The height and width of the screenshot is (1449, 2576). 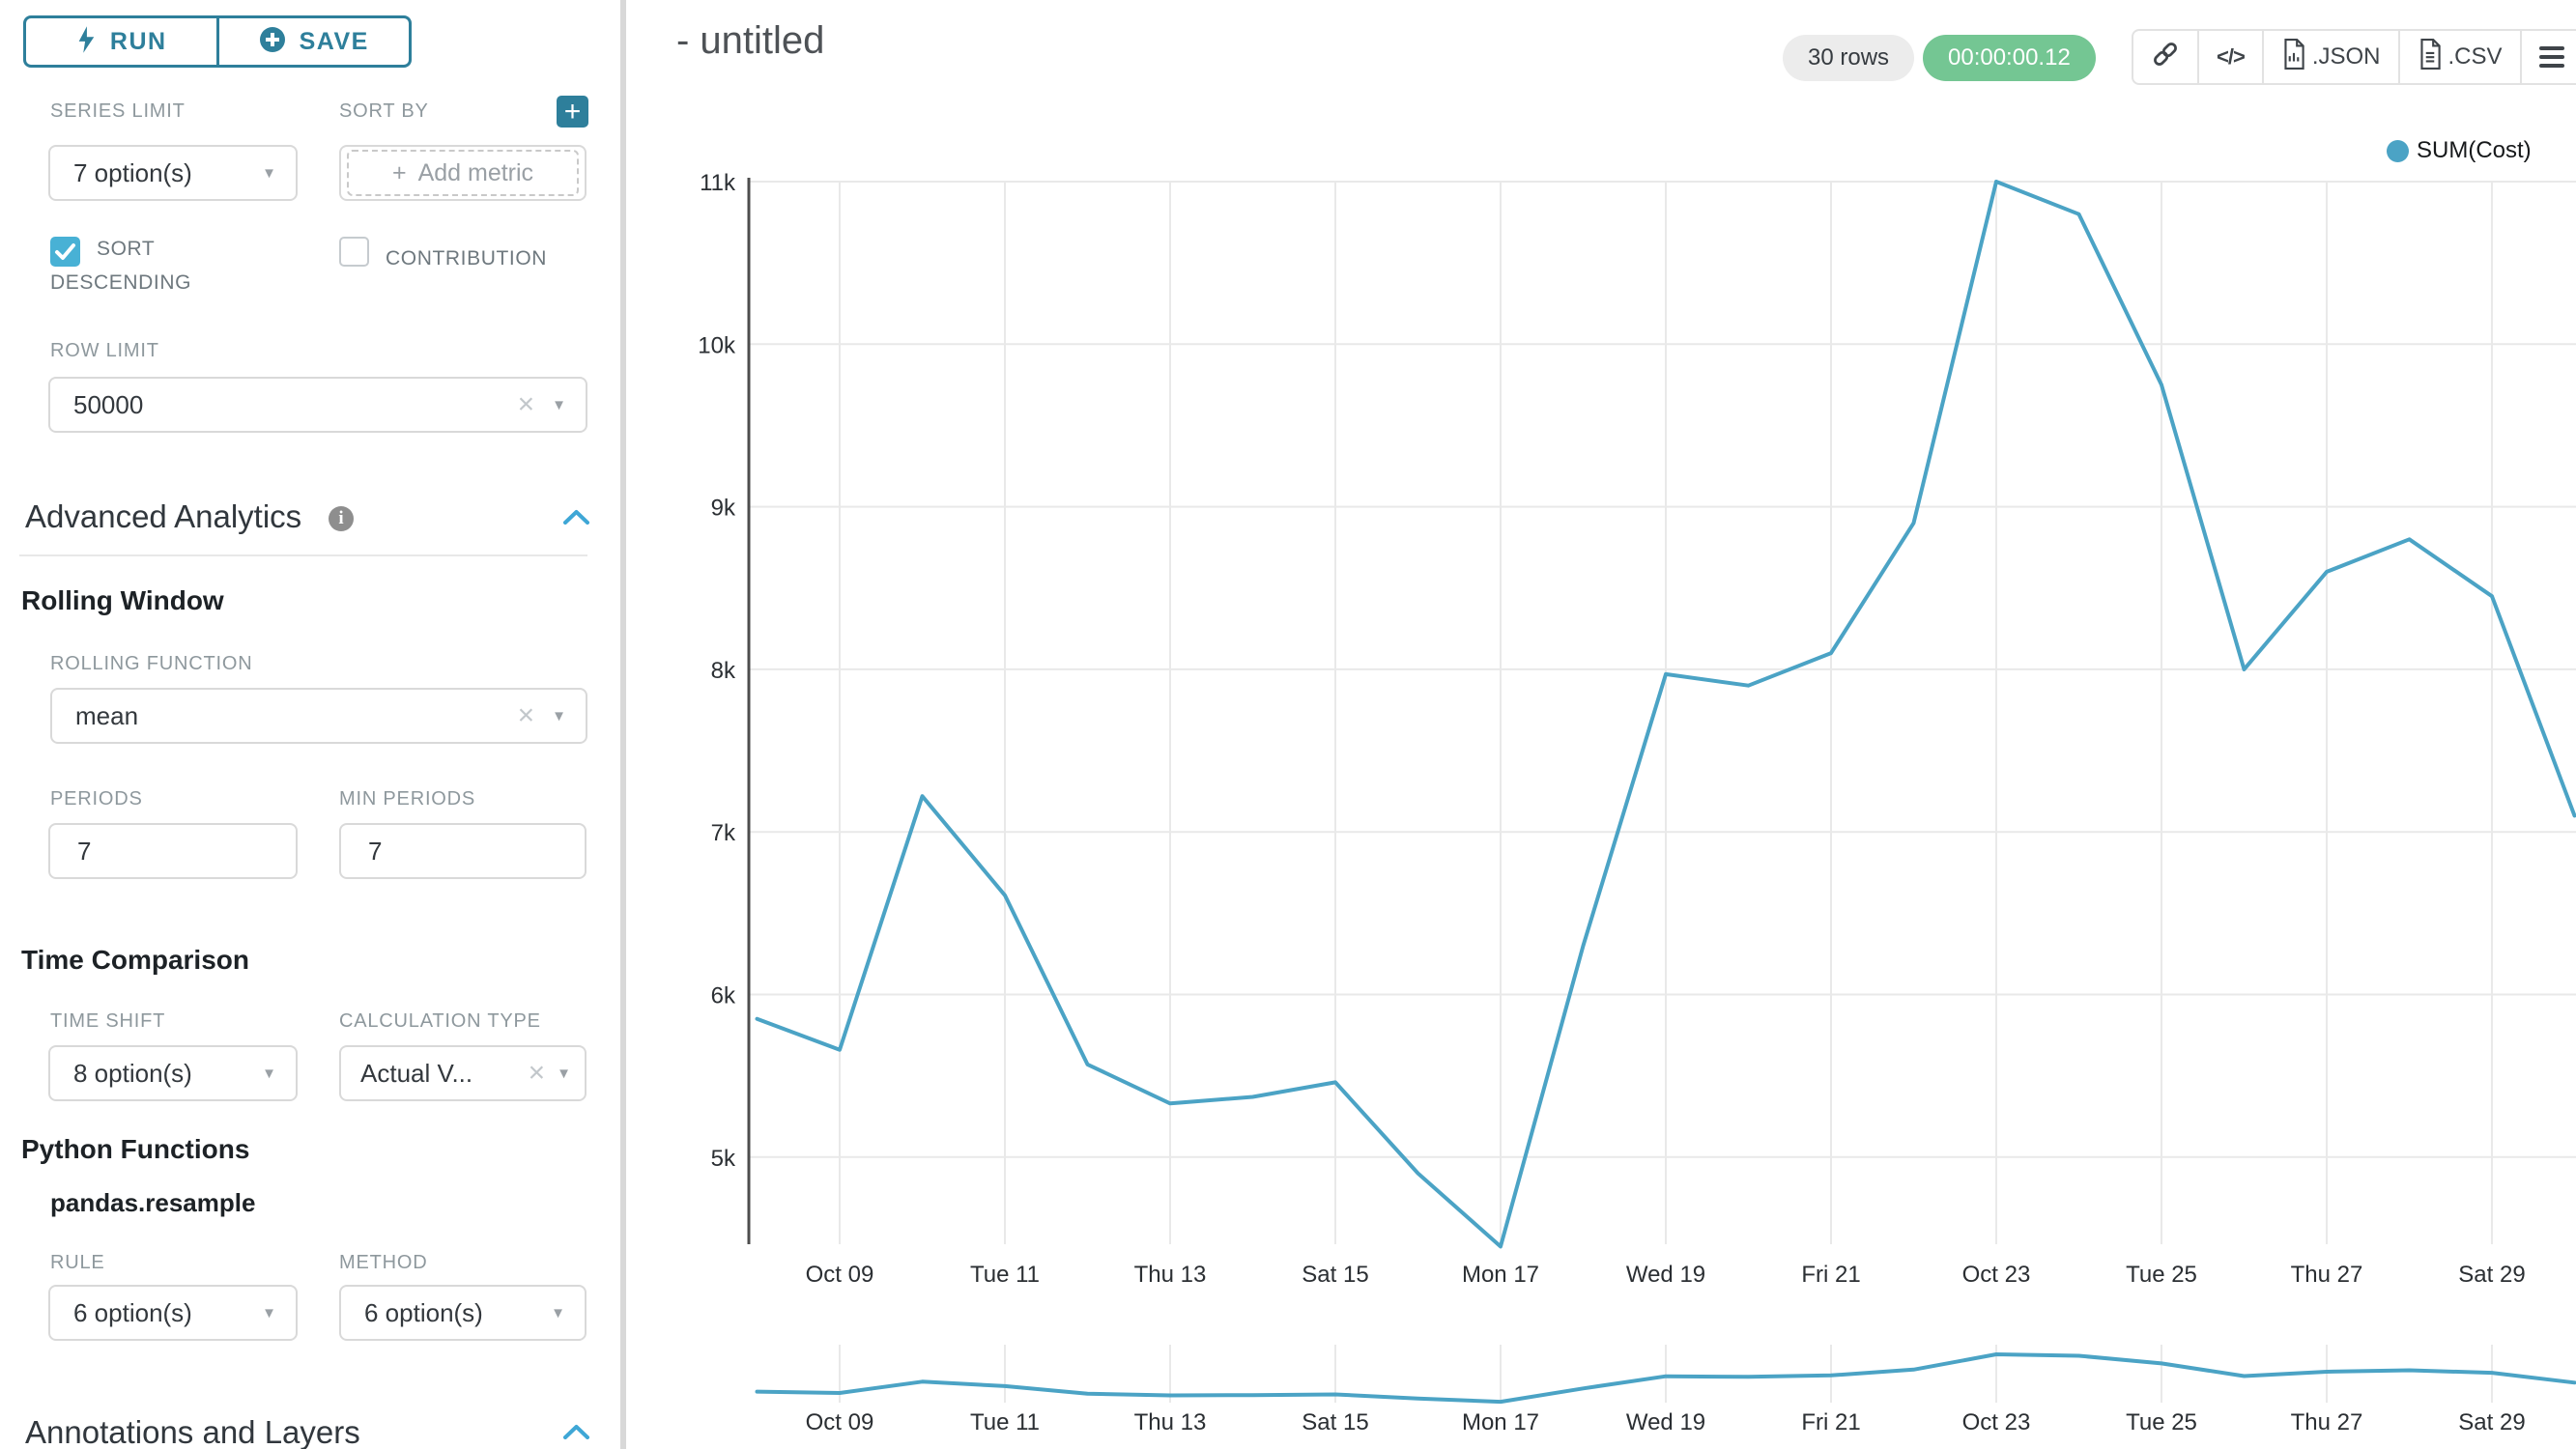 What do you see at coordinates (273, 42) in the screenshot?
I see `plus-circle-icon` at bounding box center [273, 42].